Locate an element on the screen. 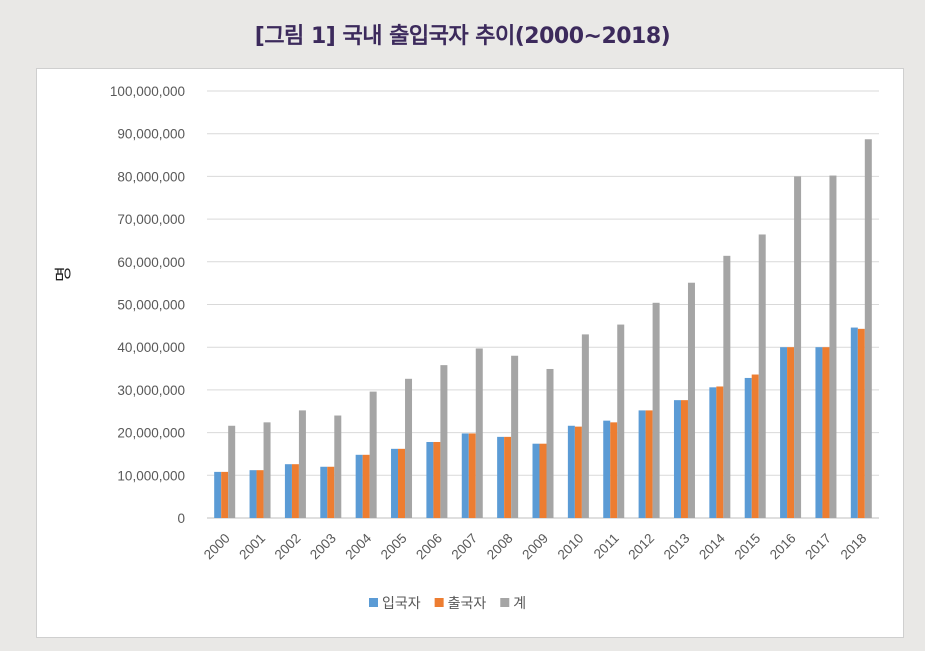  y-tick-label: 70,000,000 is located at coordinates (151, 219).